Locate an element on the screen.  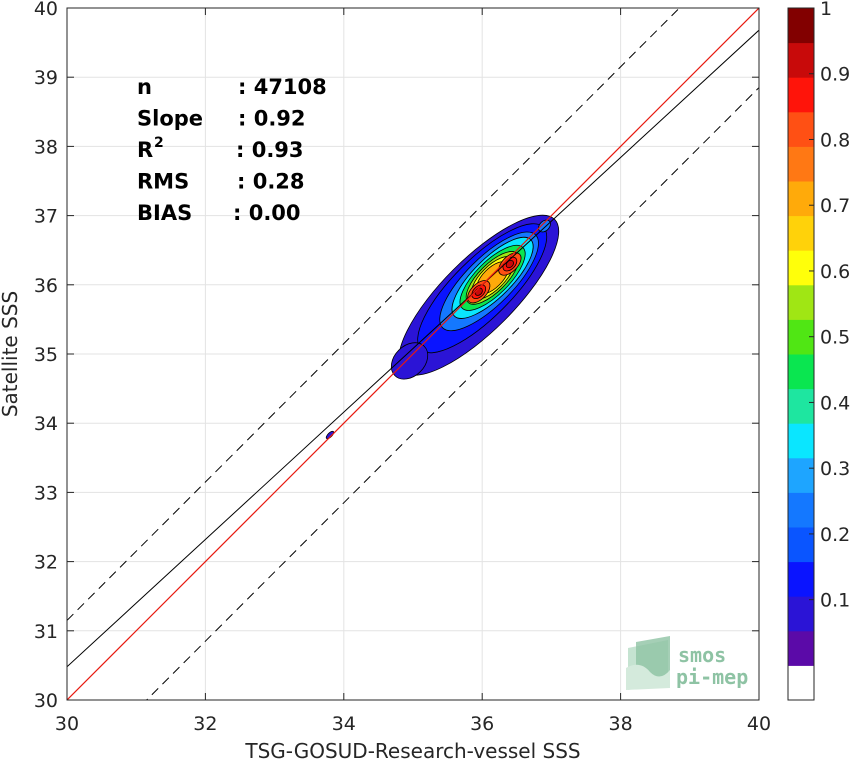
colorbar-tick-label: 0.3 is located at coordinates (835, 469).